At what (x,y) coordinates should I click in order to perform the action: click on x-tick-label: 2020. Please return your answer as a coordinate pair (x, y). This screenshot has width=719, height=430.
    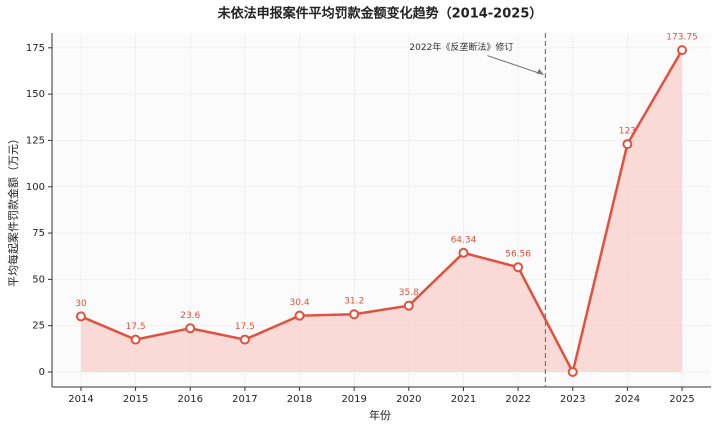
    Looking at the image, I should click on (408, 399).